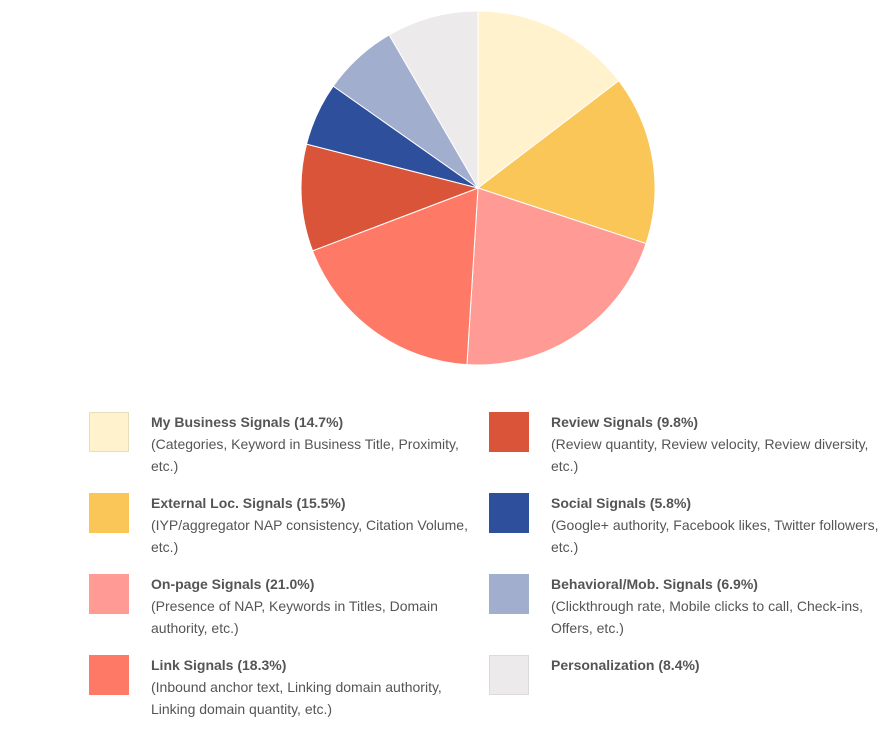 The image size is (885, 738). What do you see at coordinates (625, 422) in the screenshot?
I see `legend-label-review-signals: Review Signals (9.8%)` at bounding box center [625, 422].